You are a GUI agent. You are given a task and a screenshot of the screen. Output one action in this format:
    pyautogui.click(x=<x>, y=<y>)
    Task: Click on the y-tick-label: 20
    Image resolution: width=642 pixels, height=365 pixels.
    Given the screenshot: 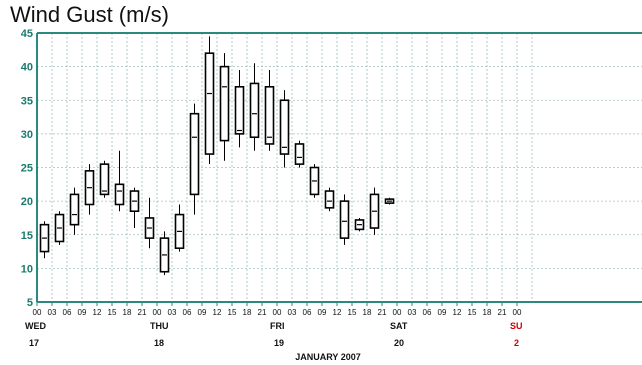 What is the action you would take?
    pyautogui.click(x=27, y=202)
    